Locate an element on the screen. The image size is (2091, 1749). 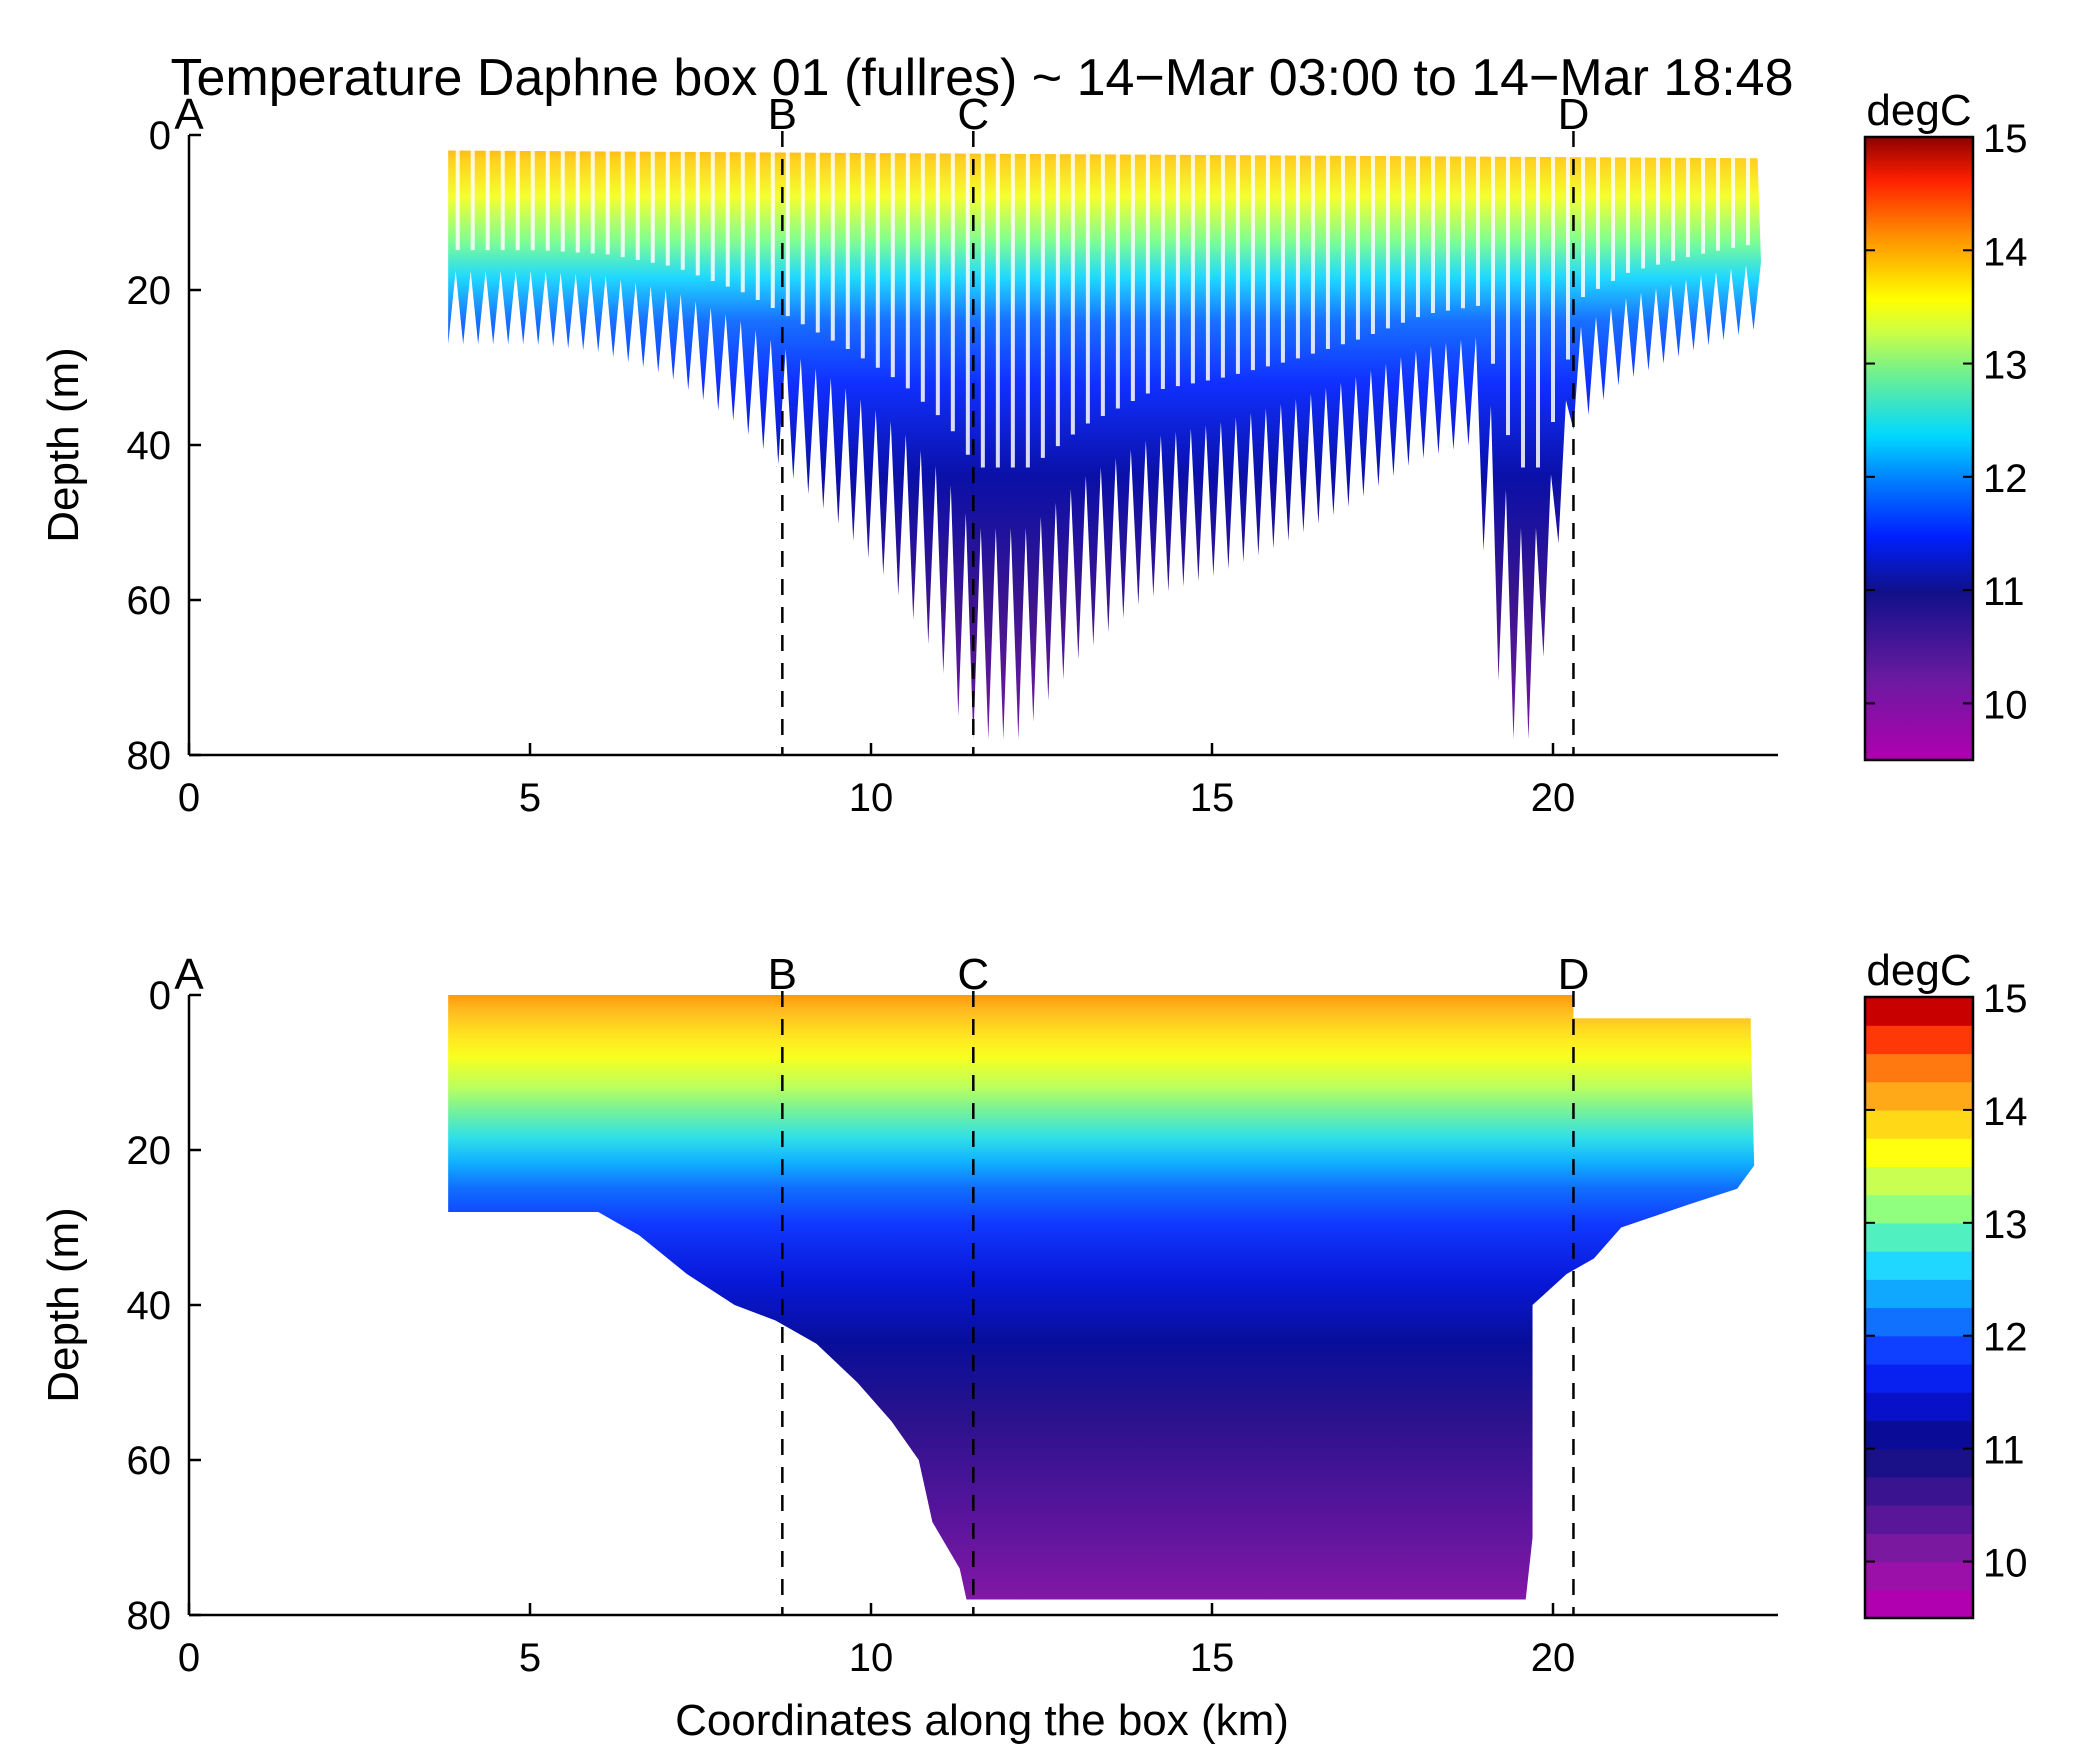
top-colorbar-tick-label: 11 is located at coordinates (2004, 592).